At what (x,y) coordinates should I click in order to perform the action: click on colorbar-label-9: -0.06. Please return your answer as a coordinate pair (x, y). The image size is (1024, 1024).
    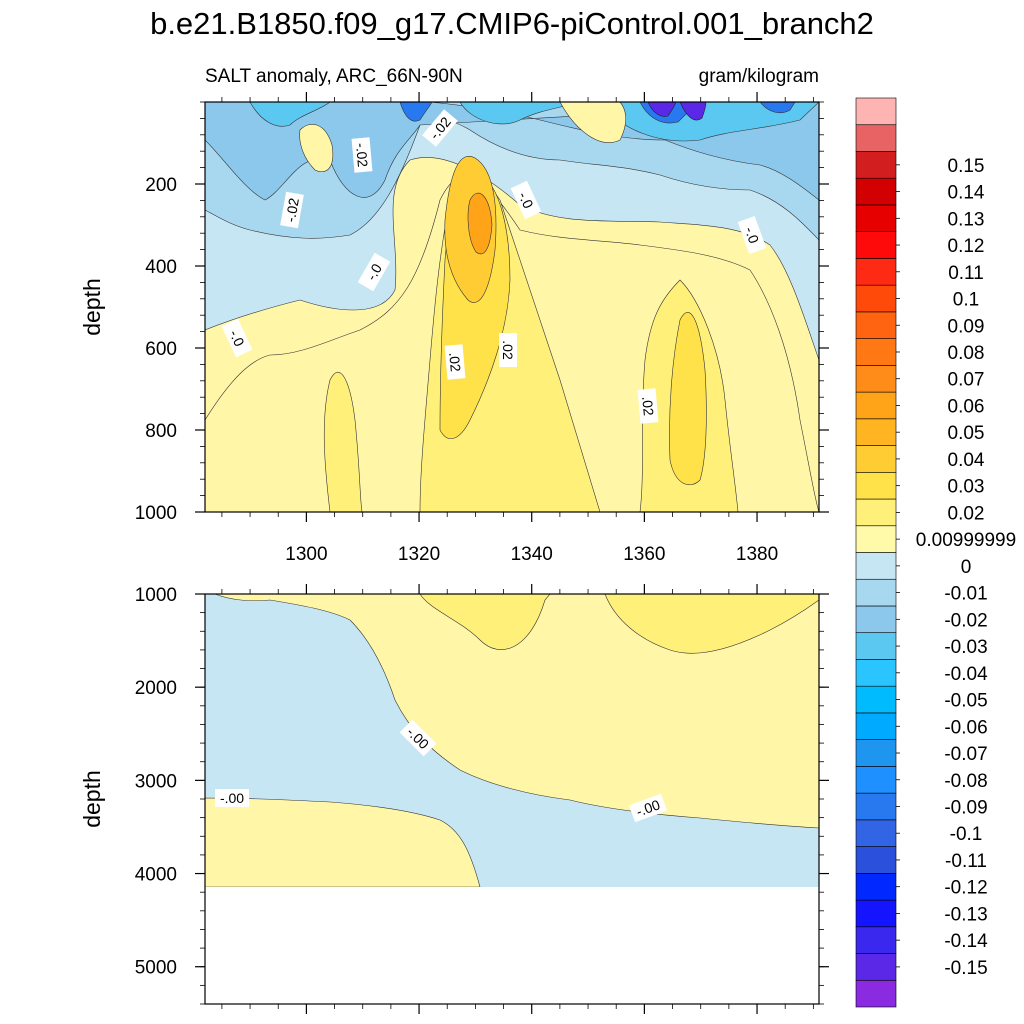
    Looking at the image, I should click on (965, 727).